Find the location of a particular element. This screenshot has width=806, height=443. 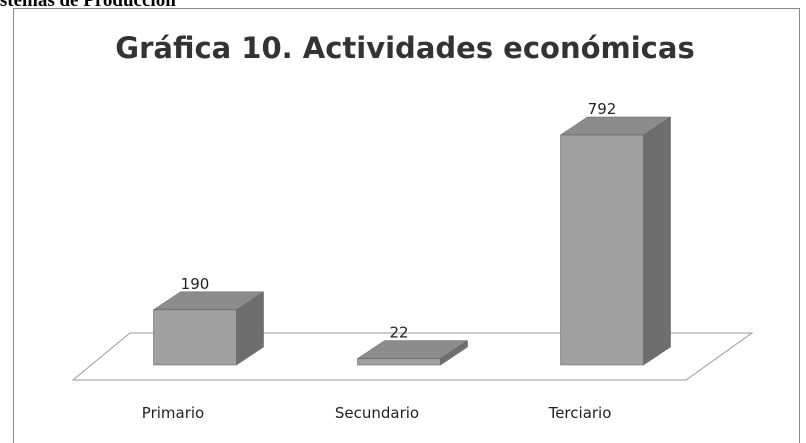

data-label: 22 is located at coordinates (398, 333).